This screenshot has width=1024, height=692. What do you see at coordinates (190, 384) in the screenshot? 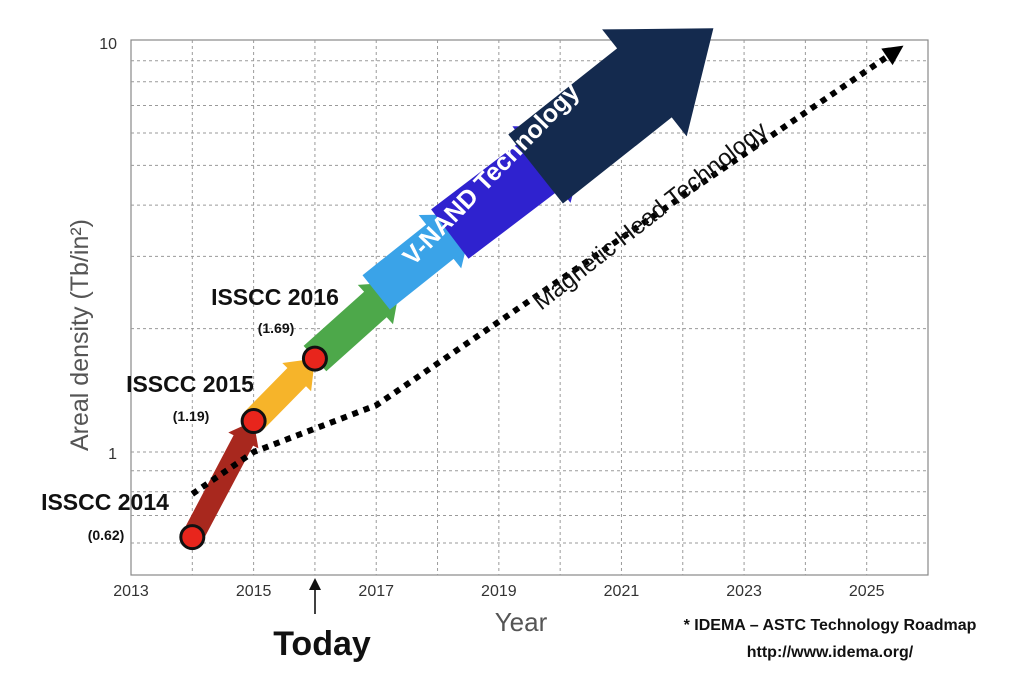
I see `data-point-label: ISSCC 2015` at bounding box center [190, 384].